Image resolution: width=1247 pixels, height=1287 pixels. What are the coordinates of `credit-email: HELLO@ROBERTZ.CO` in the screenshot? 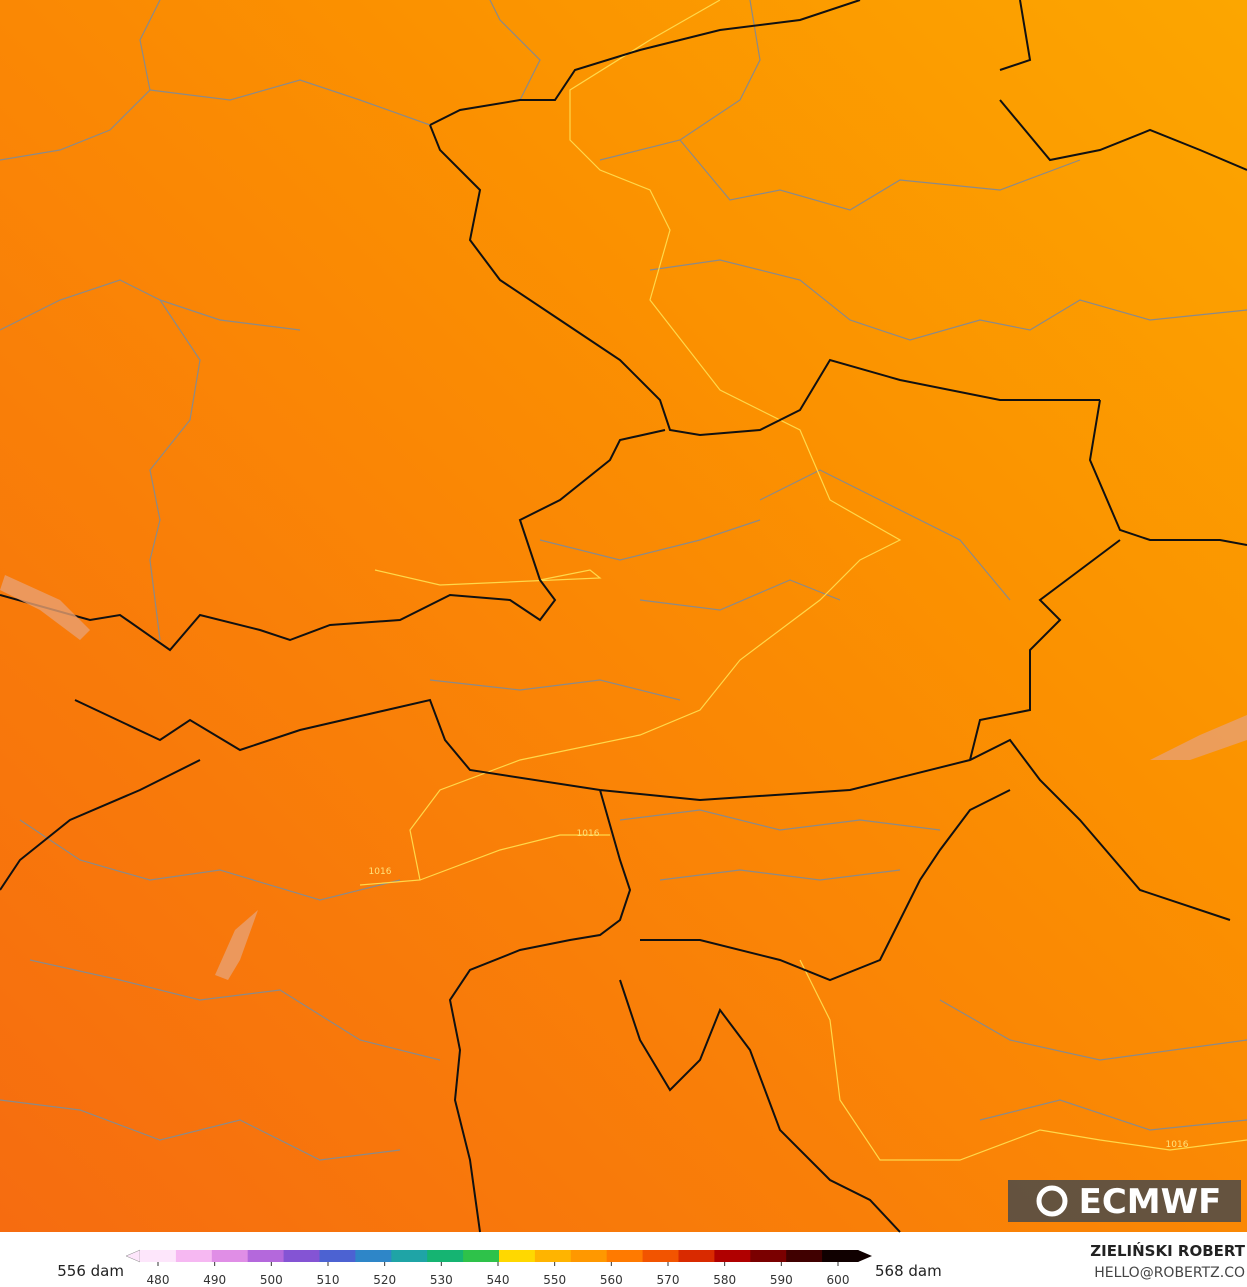 It's located at (1169, 1273).